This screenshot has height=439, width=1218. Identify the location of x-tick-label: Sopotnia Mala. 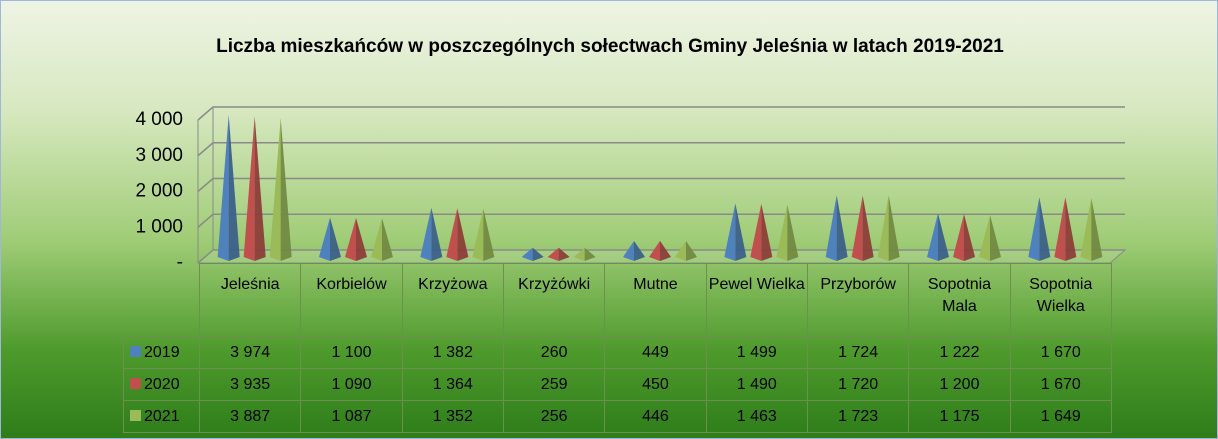
(959, 300).